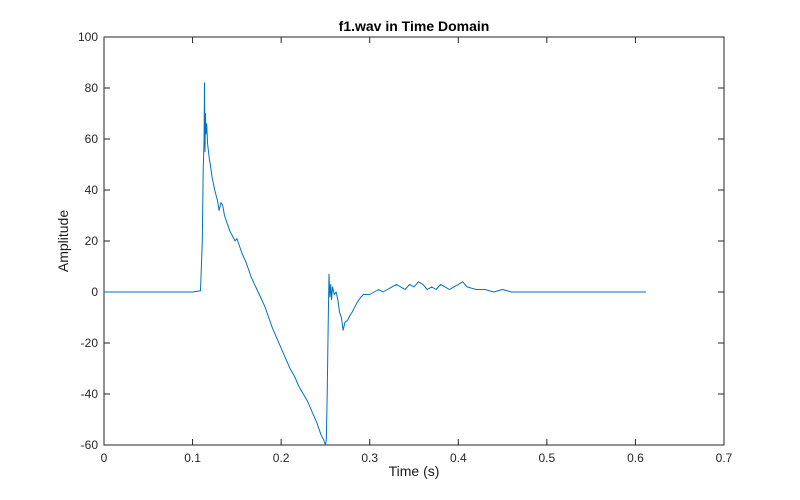 This screenshot has height=500, width=800. I want to click on x-tick-label: 0.1, so click(192, 458).